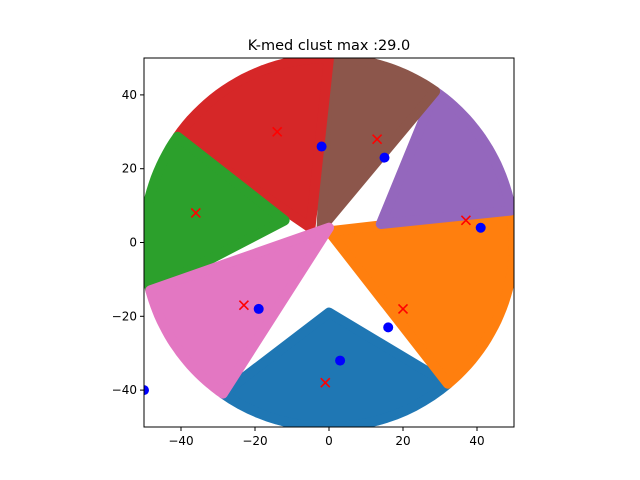 This screenshot has height=480, width=640. Describe the element at coordinates (476, 441) in the screenshot. I see `x-tick-label-4: 40` at that location.